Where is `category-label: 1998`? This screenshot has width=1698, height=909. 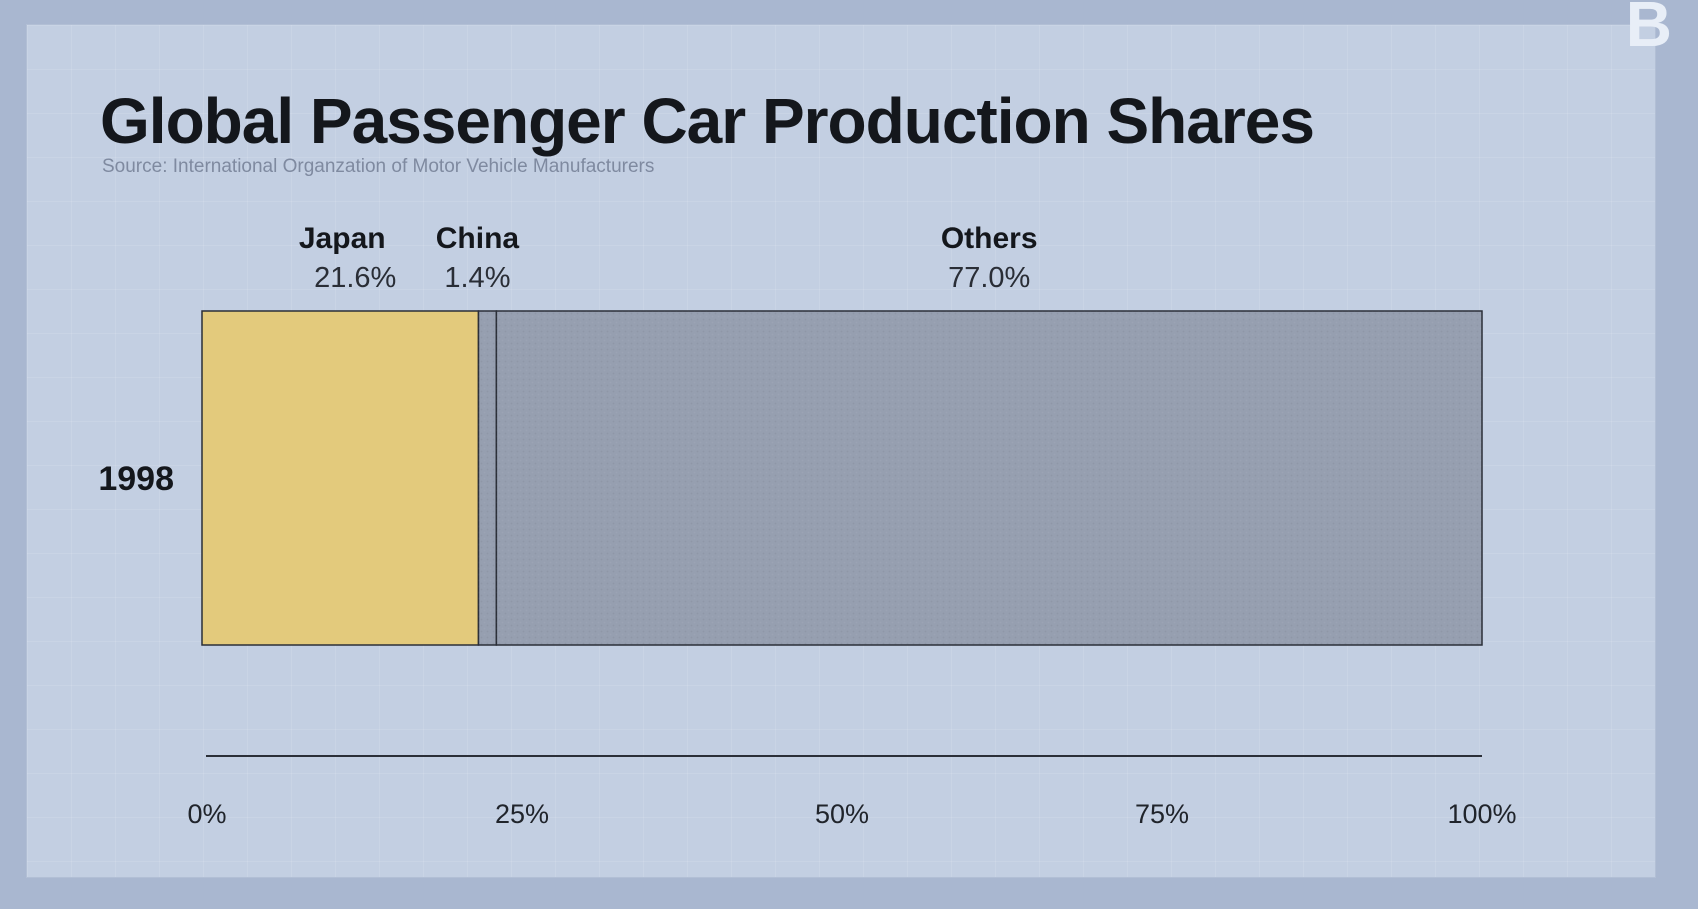
category-label: 1998 is located at coordinates (136, 479).